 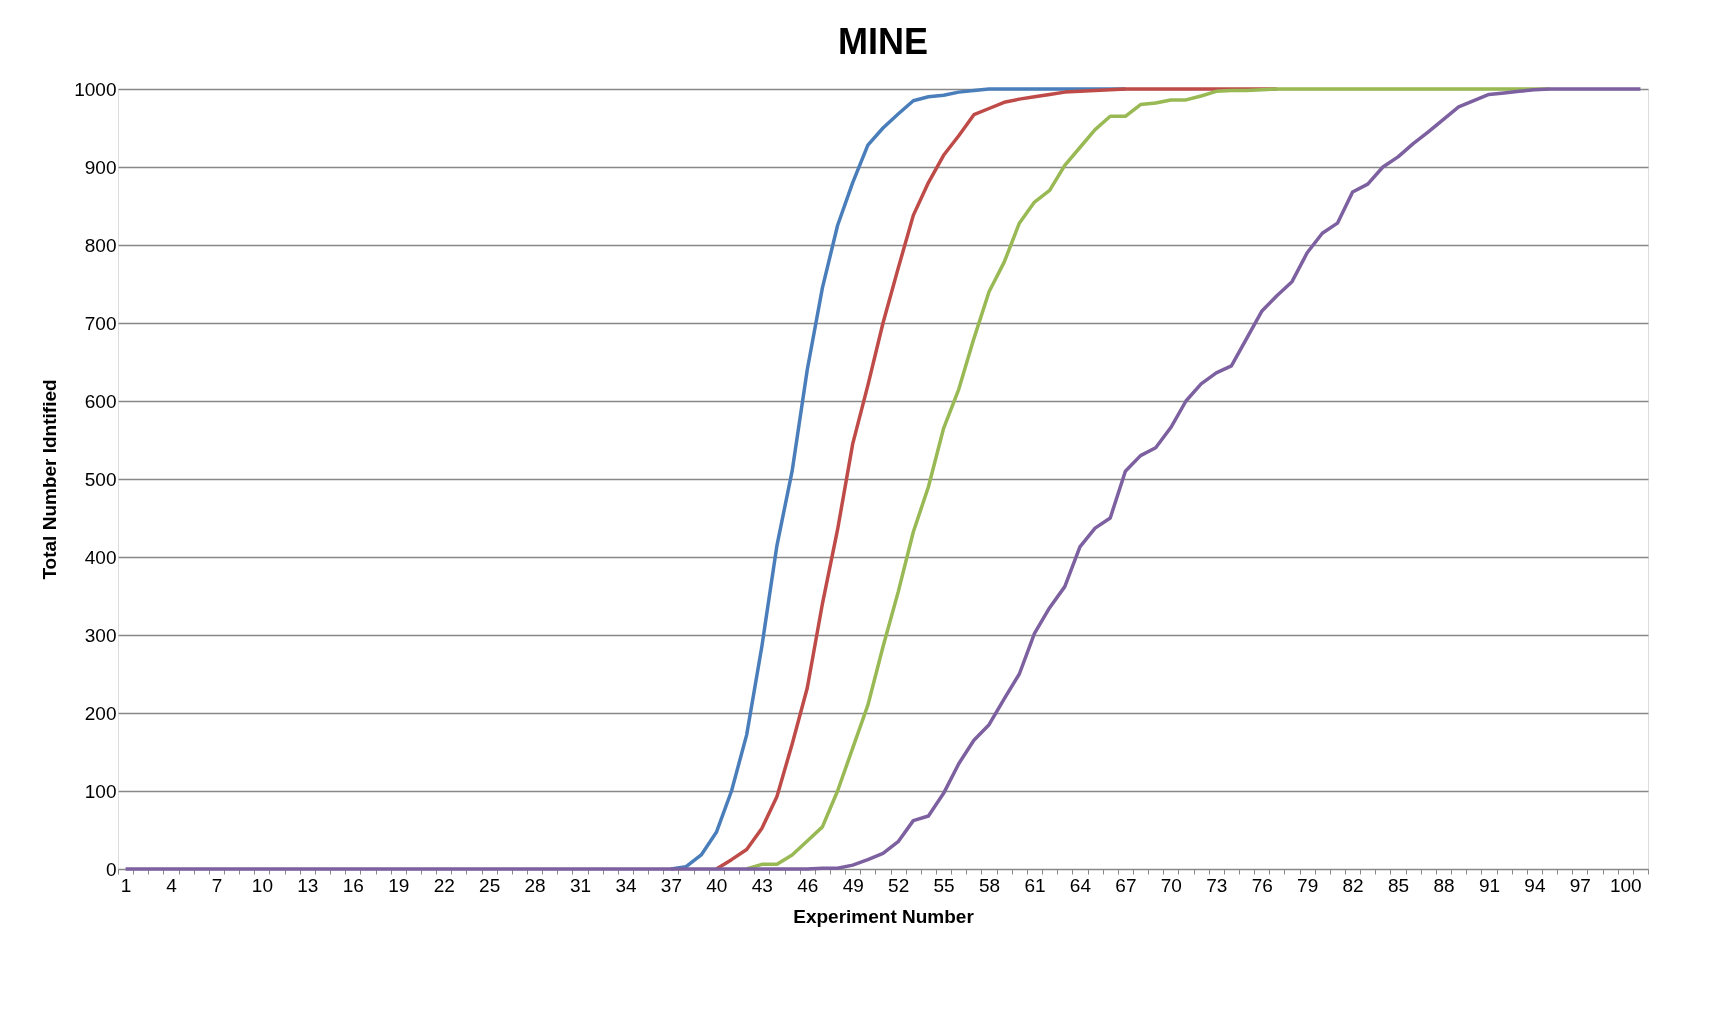 I want to click on x-tick-label: 46, so click(x=808, y=885).